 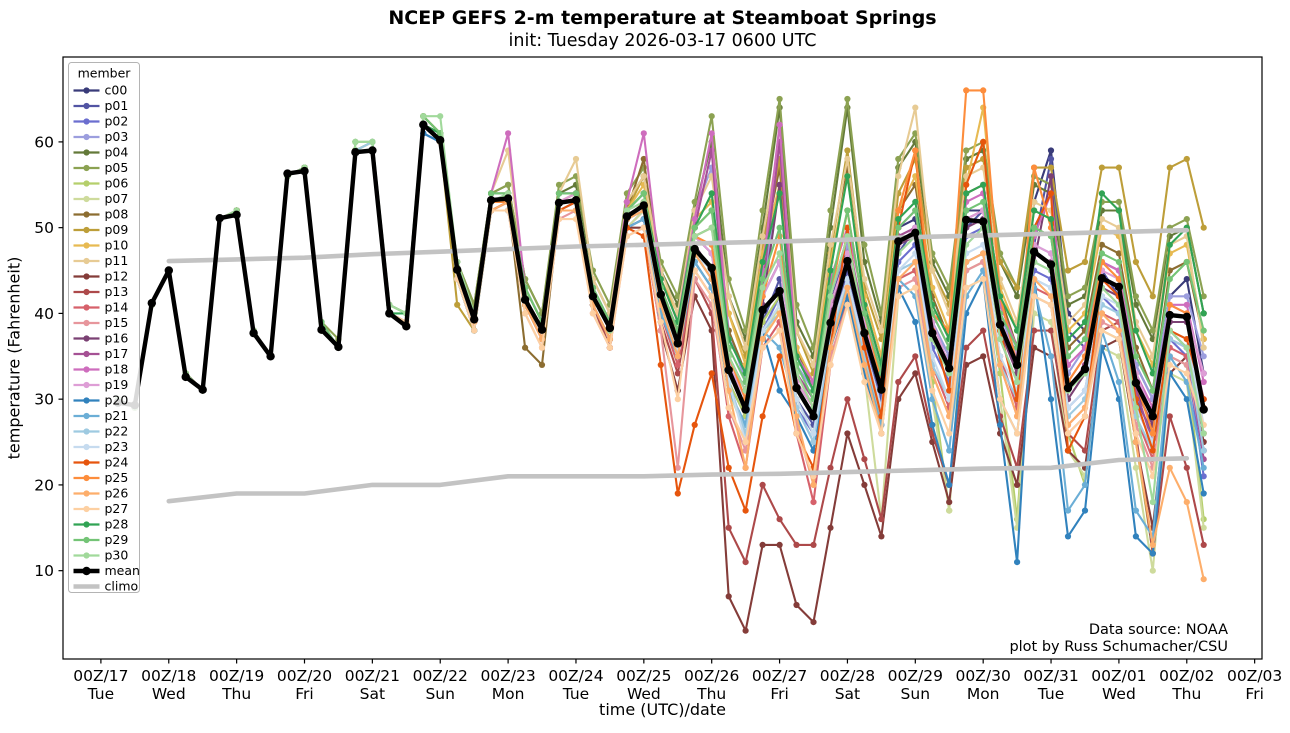 What do you see at coordinates (677, 467) in the screenshot?
I see `series-p15-marker` at bounding box center [677, 467].